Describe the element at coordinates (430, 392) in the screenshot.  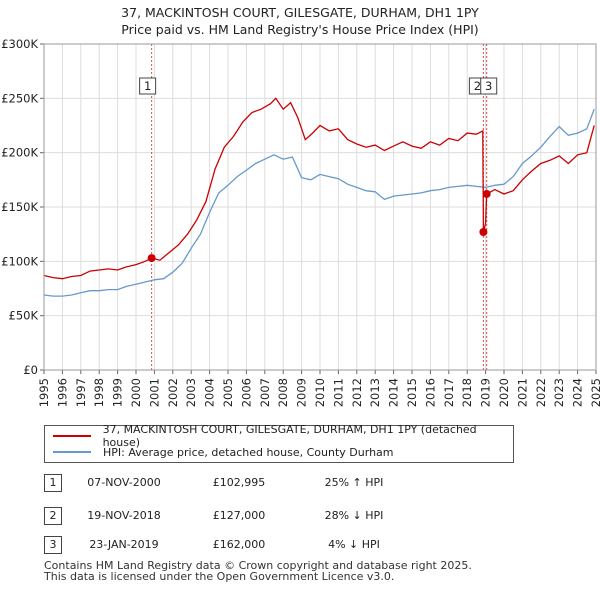
I see `x-tick-label: 2016` at that location.